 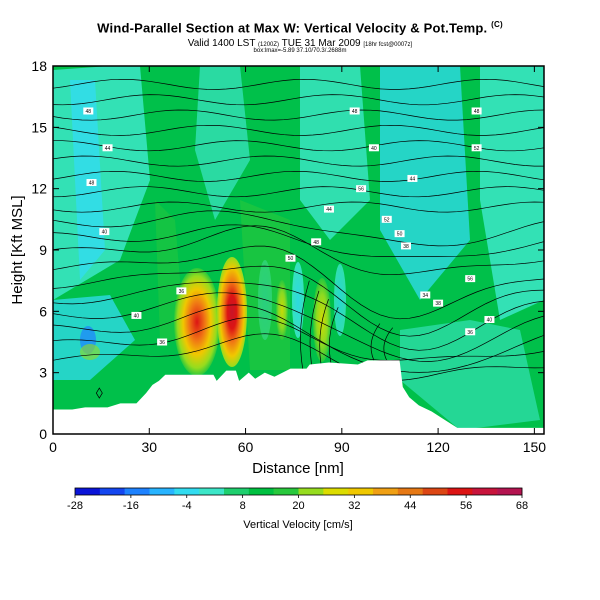 What do you see at coordinates (53, 447) in the screenshot?
I see `x-tick-label: 0` at bounding box center [53, 447].